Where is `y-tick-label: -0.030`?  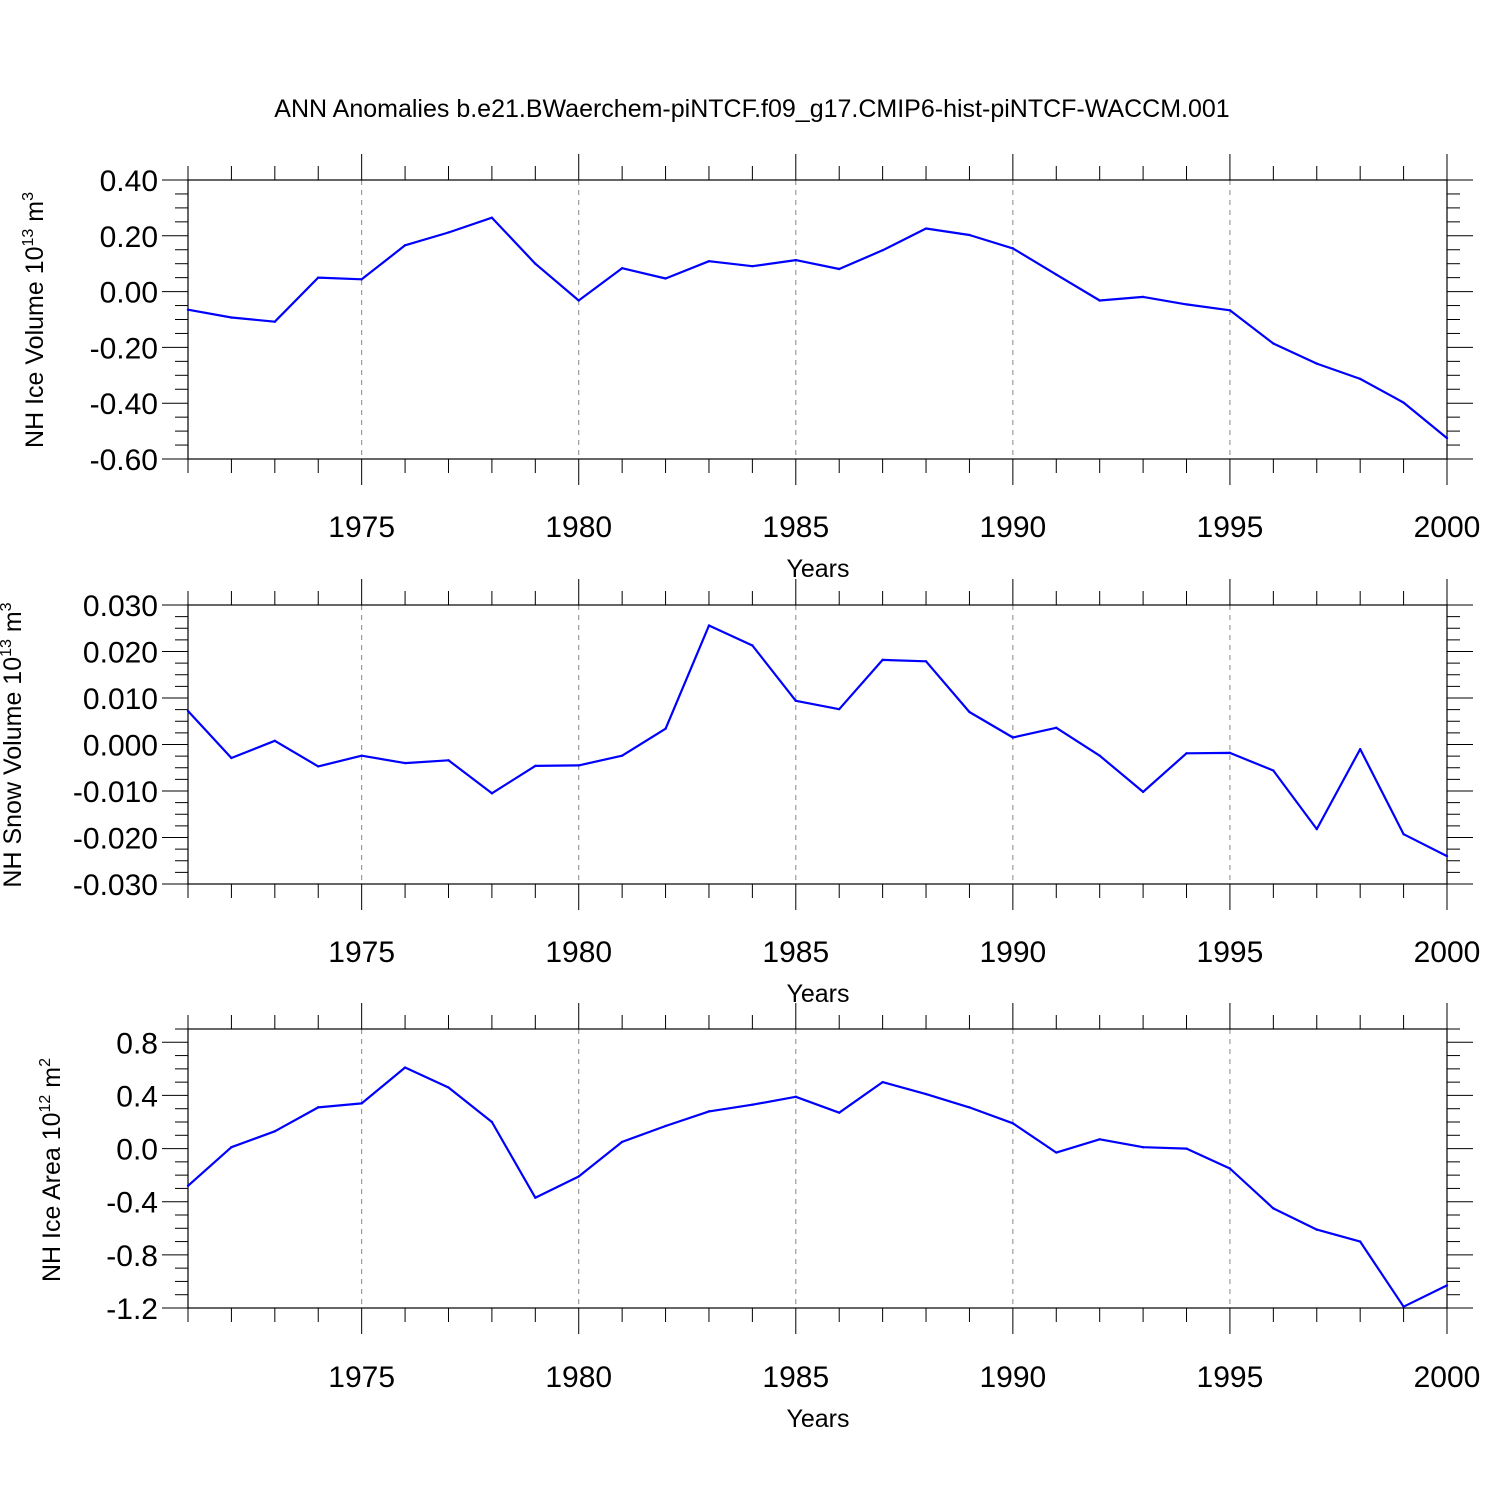 y-tick-label: -0.030 is located at coordinates (115, 885).